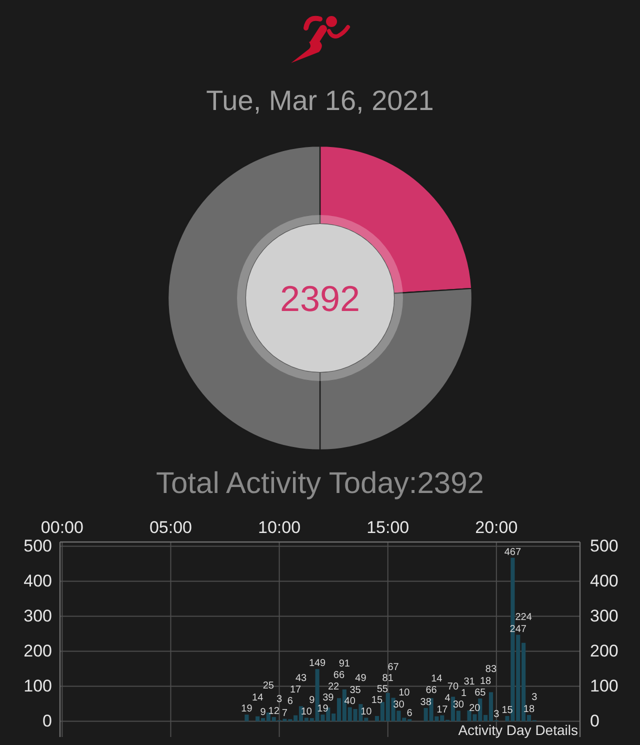  Describe the element at coordinates (38, 616) in the screenshot. I see `y-tick-label: 300` at that location.